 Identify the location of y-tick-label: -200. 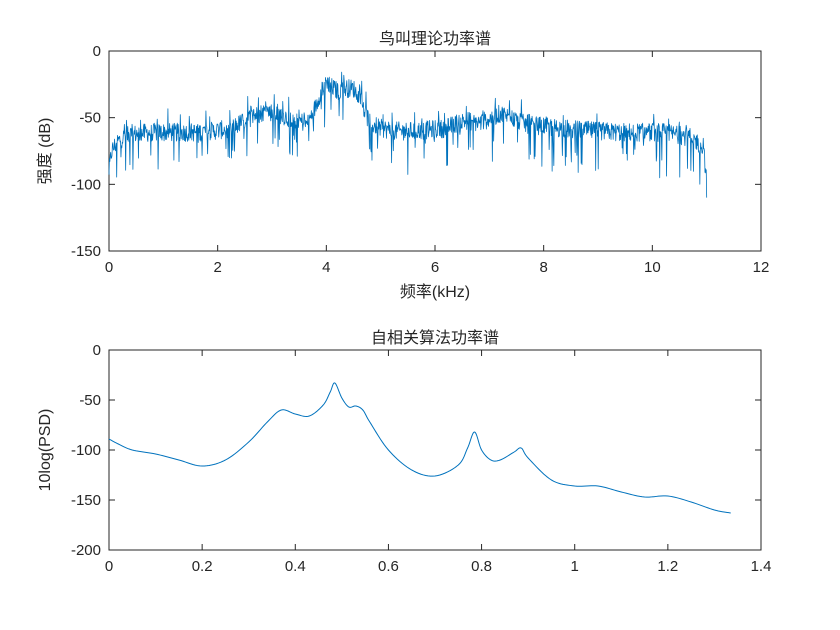
(86, 550).